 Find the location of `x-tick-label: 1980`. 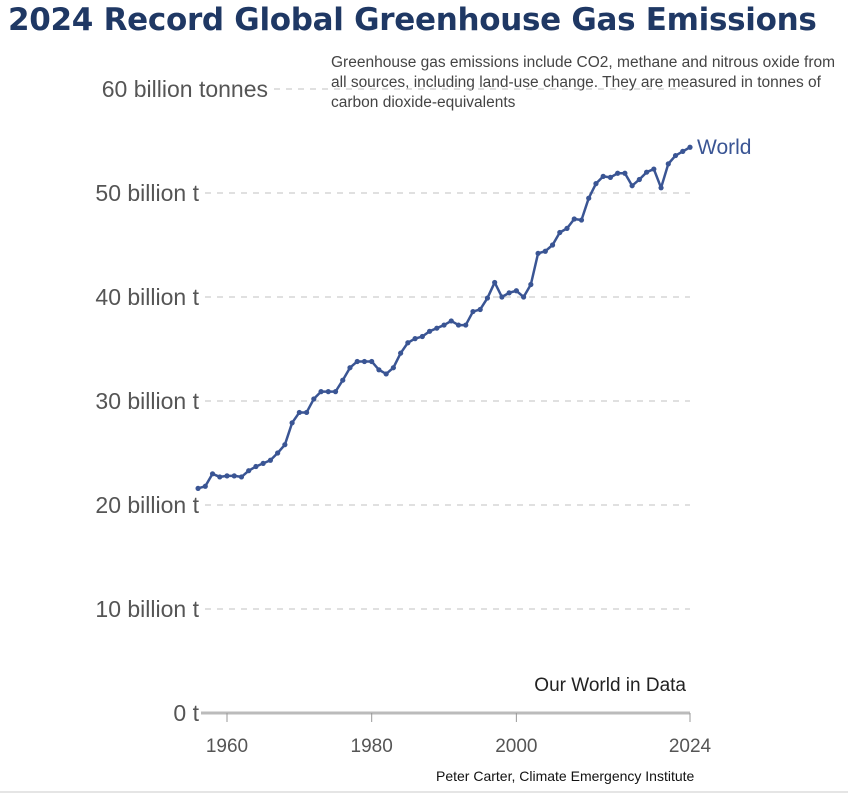

x-tick-label: 1980 is located at coordinates (372, 746).